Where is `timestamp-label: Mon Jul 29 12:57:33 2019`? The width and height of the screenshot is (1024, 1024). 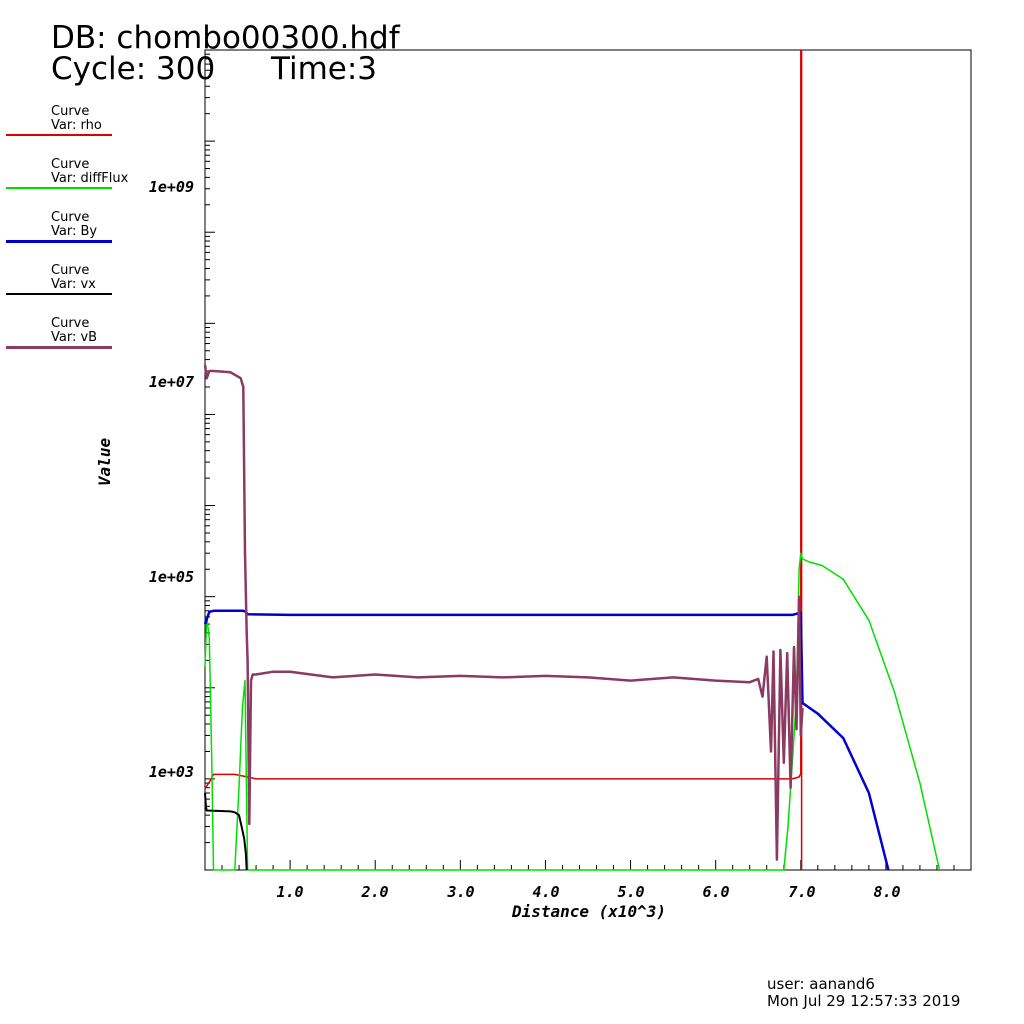 timestamp-label: Mon Jul 29 12:57:33 2019 is located at coordinates (864, 1001).